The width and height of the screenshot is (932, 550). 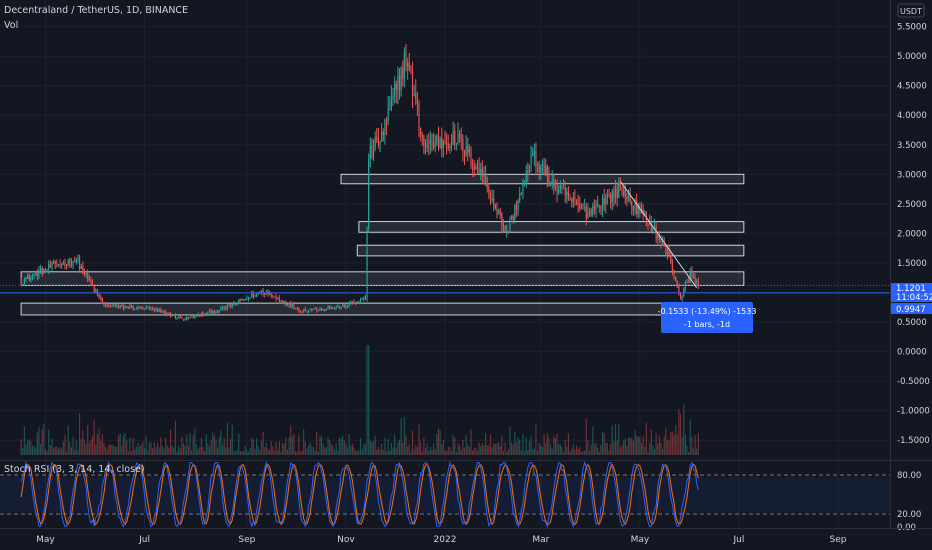 What do you see at coordinates (911, 10) in the screenshot?
I see `currency-box` at bounding box center [911, 10].